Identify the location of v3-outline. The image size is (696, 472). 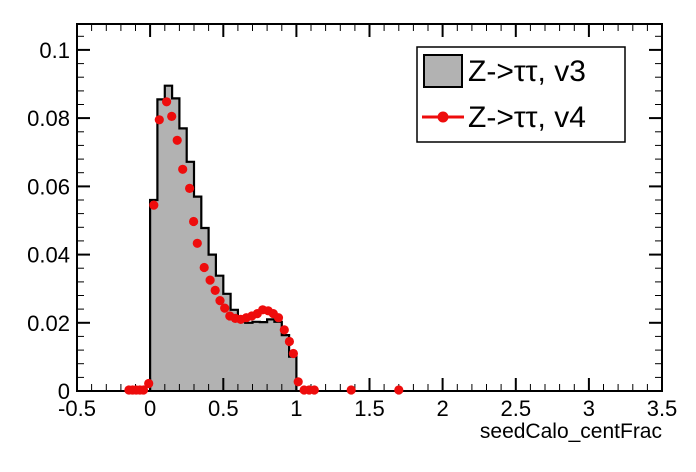
(223, 237).